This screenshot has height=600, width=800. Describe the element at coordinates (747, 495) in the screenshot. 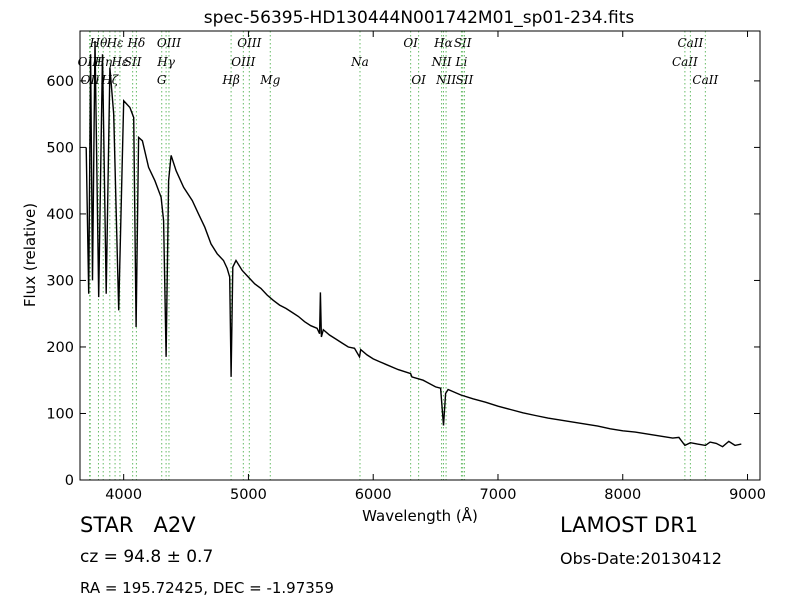

I see `x-tick-label: 9000` at that location.